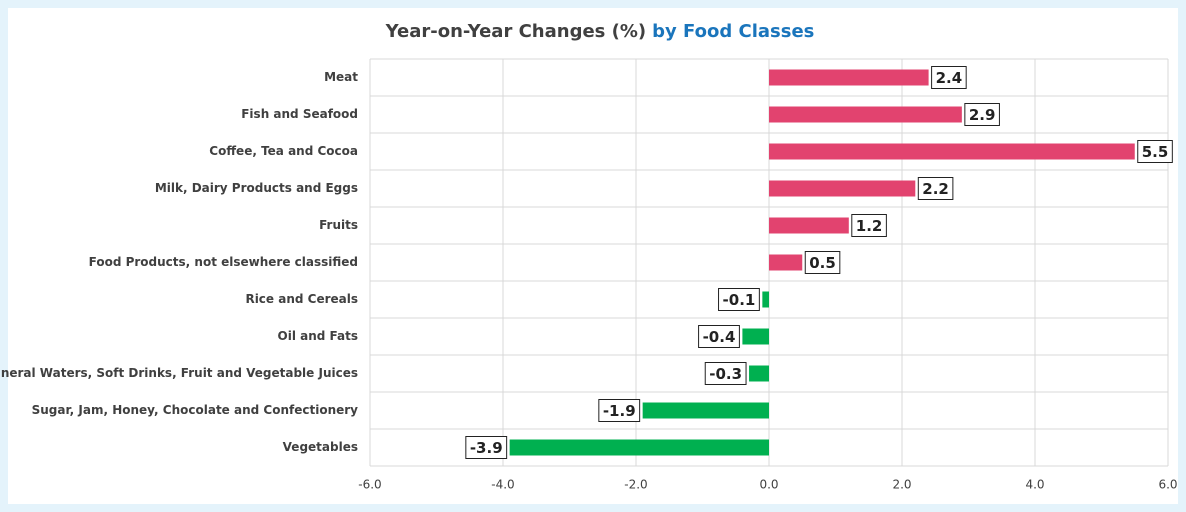 The width and height of the screenshot is (1186, 512). Describe the element at coordinates (283, 151) in the screenshot. I see `y-tick-label: Coffee, Tea and Cocoa` at that location.